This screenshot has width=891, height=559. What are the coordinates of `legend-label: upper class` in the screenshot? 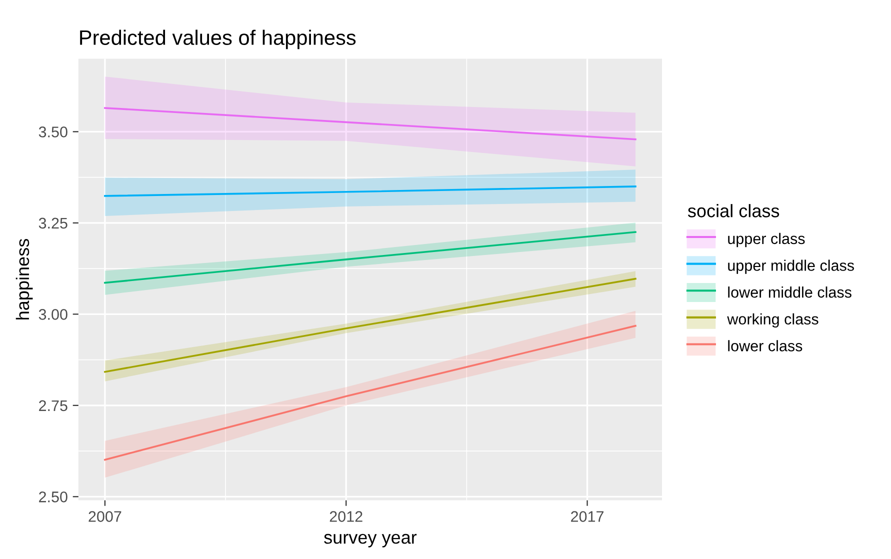 It's located at (766, 240).